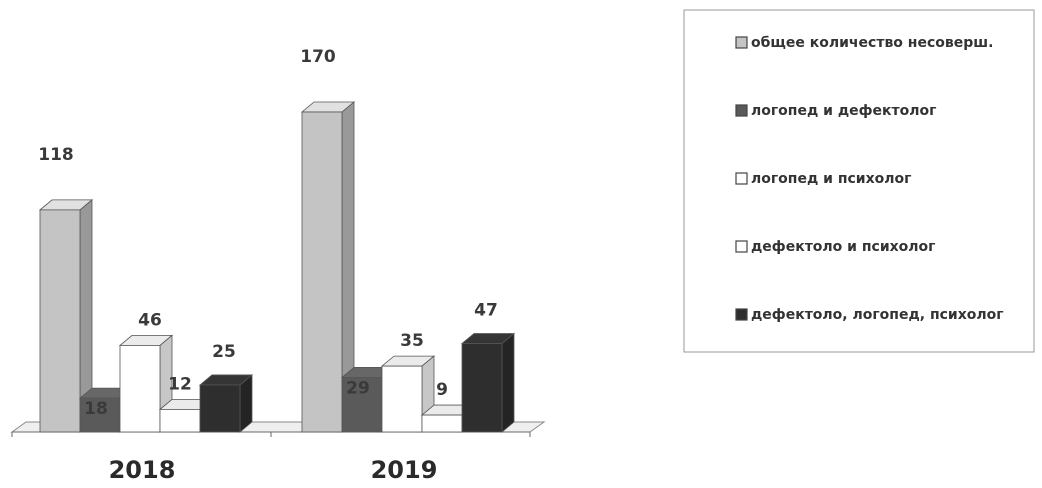 This screenshot has height=488, width=1042. Describe the element at coordinates (56, 155) in the screenshot. I see `data-label-2018-s0: 118` at that location.